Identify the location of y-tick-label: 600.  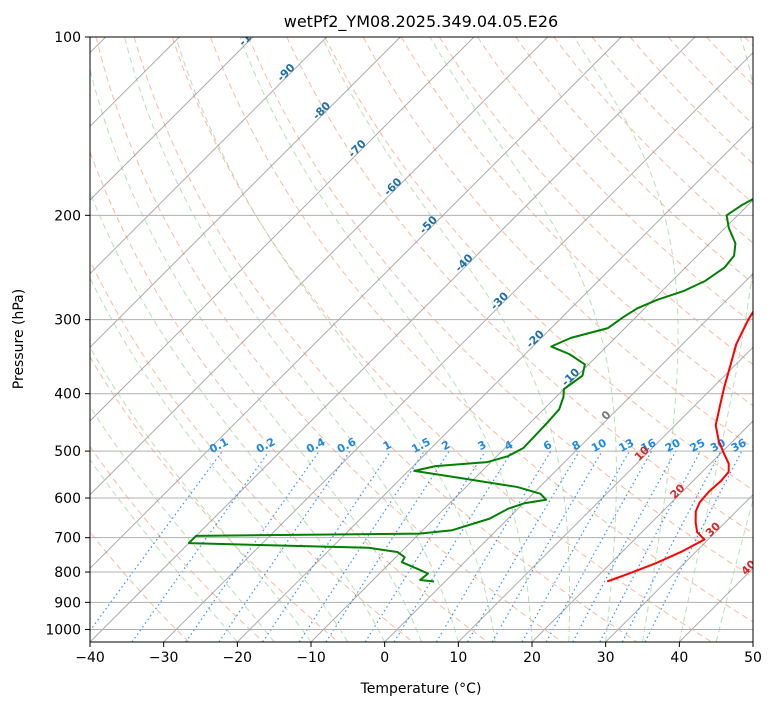
(67, 499).